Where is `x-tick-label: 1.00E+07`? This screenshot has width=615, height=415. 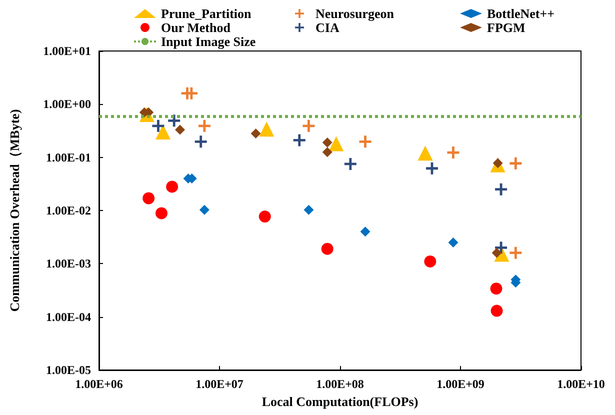
x-tick-label: 1.00E+07 is located at coordinates (220, 384).